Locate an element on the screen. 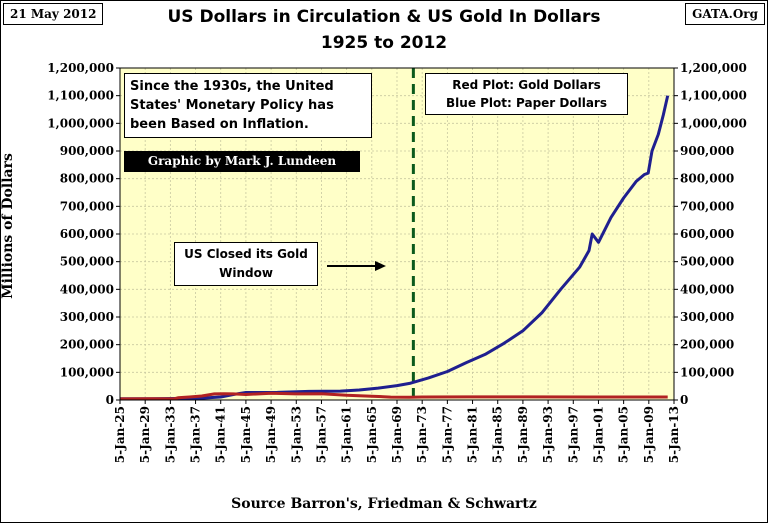 The image size is (768, 523). x-tick-label: 5-Jan-29 is located at coordinates (145, 434).